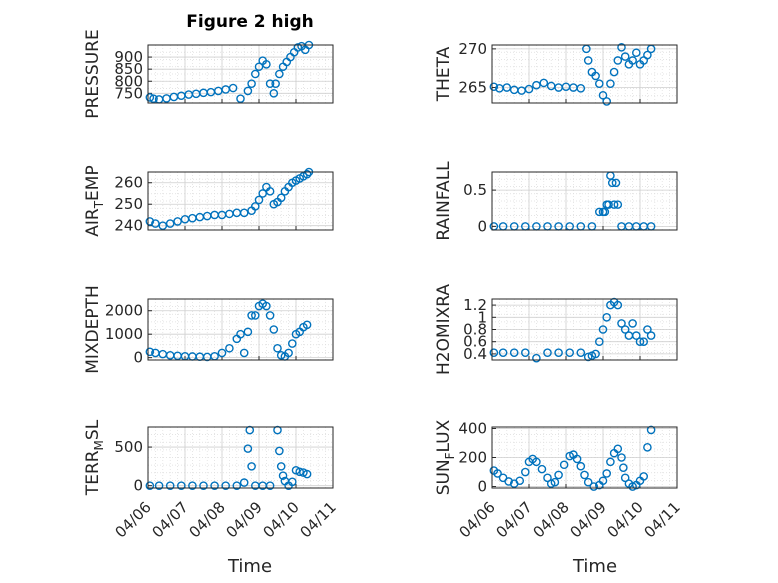 The height and width of the screenshot is (583, 778). What do you see at coordinates (475, 342) in the screenshot?
I see `y-tick-label: 0.6` at bounding box center [475, 342].